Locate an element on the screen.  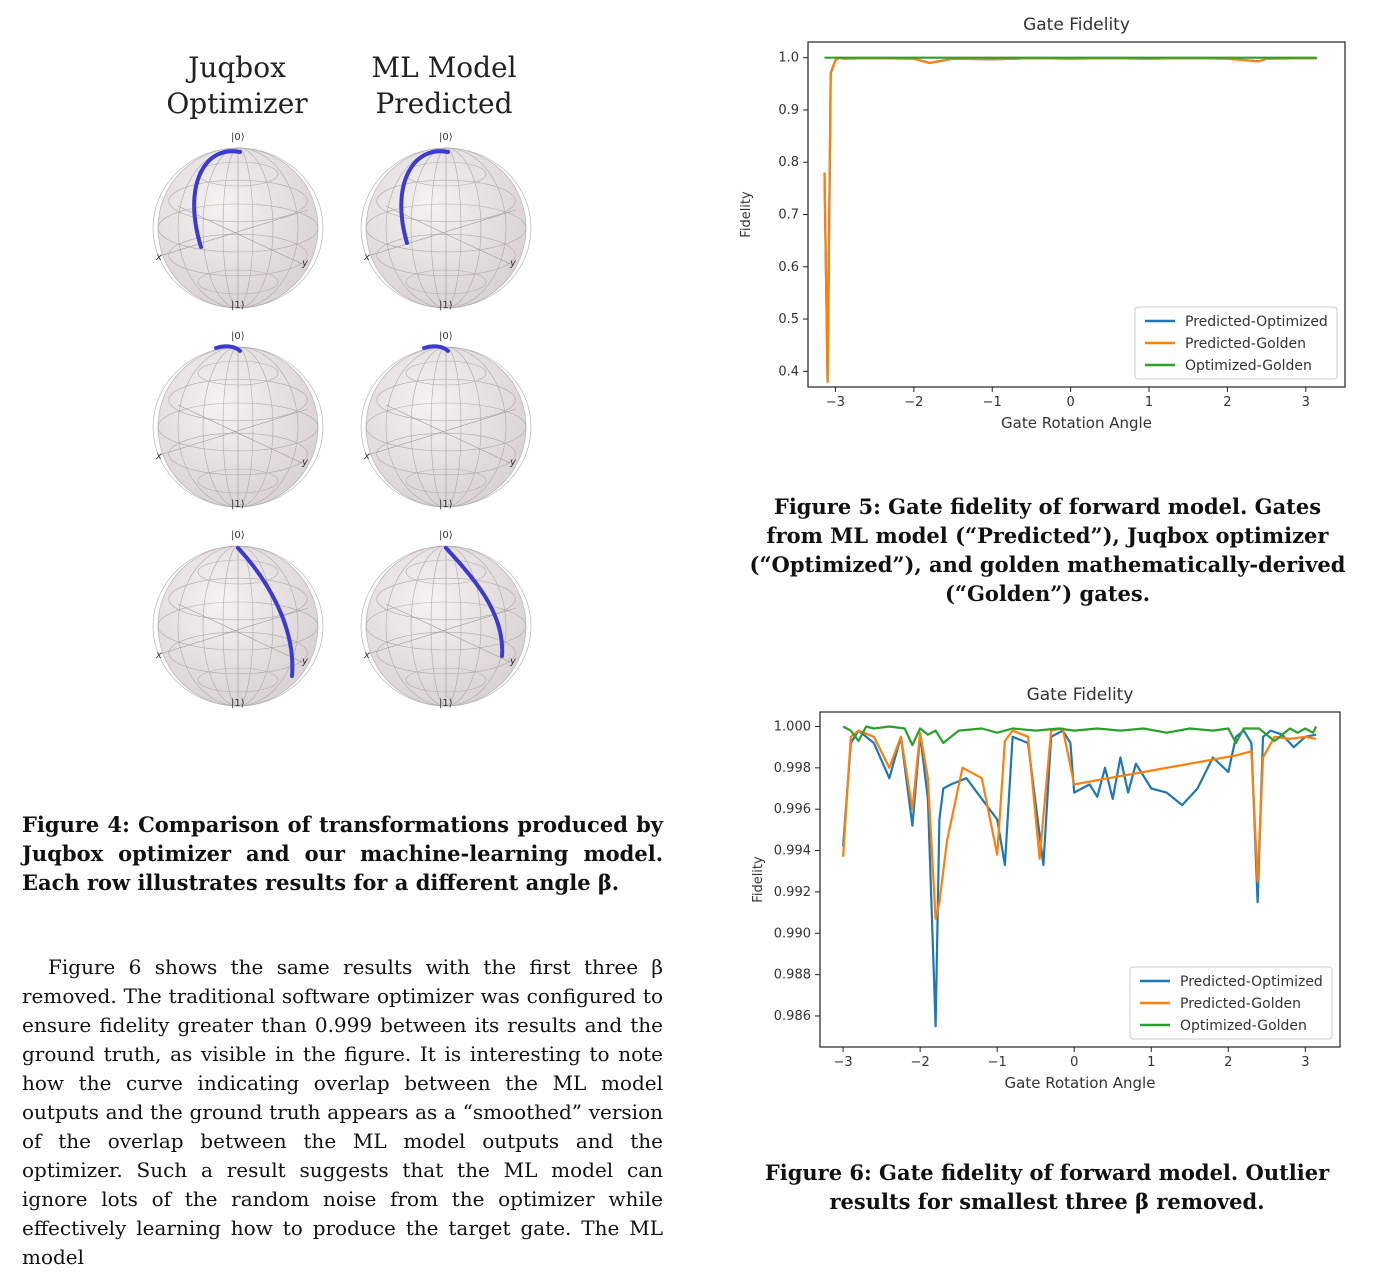
col-title-juqbox-line1: Juqbox is located at coordinates (237, 67).